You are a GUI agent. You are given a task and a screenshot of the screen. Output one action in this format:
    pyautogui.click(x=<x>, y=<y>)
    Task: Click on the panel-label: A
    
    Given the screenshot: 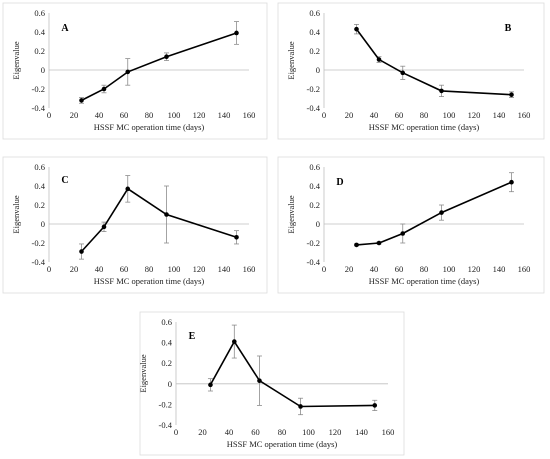 What is the action you would take?
    pyautogui.click(x=65, y=28)
    